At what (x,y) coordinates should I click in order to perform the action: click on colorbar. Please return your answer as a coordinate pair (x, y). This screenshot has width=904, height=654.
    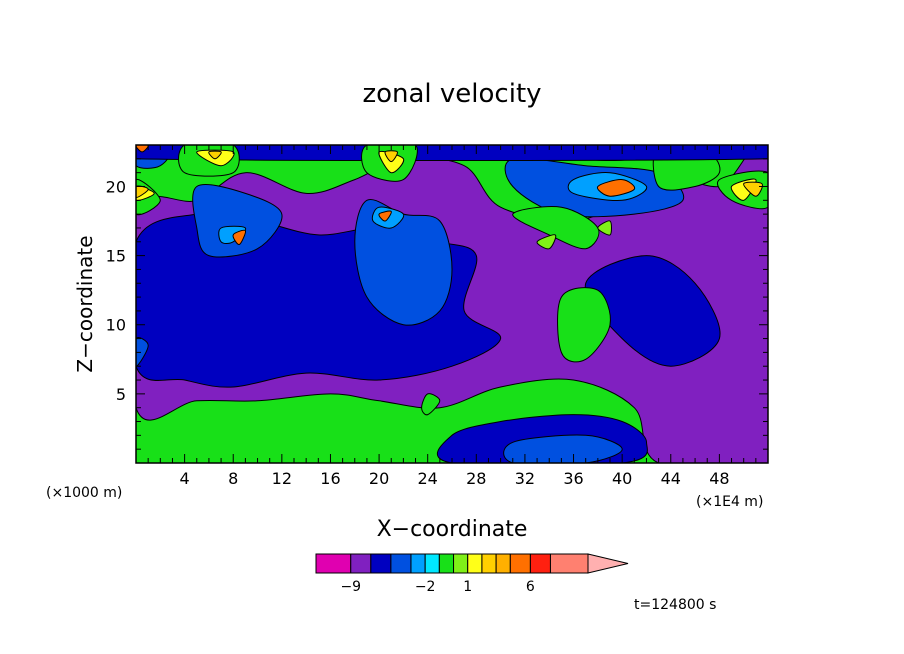
    Looking at the image, I should click on (472, 563).